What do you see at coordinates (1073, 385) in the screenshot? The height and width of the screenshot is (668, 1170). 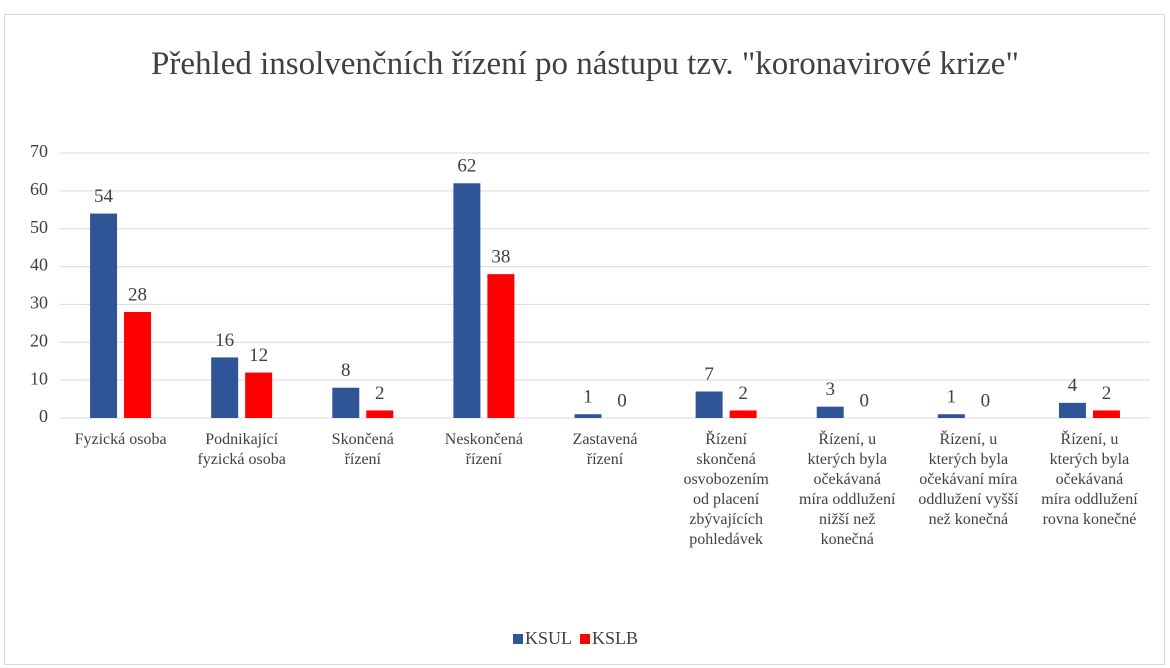 I see `data-label: 4` at bounding box center [1073, 385].